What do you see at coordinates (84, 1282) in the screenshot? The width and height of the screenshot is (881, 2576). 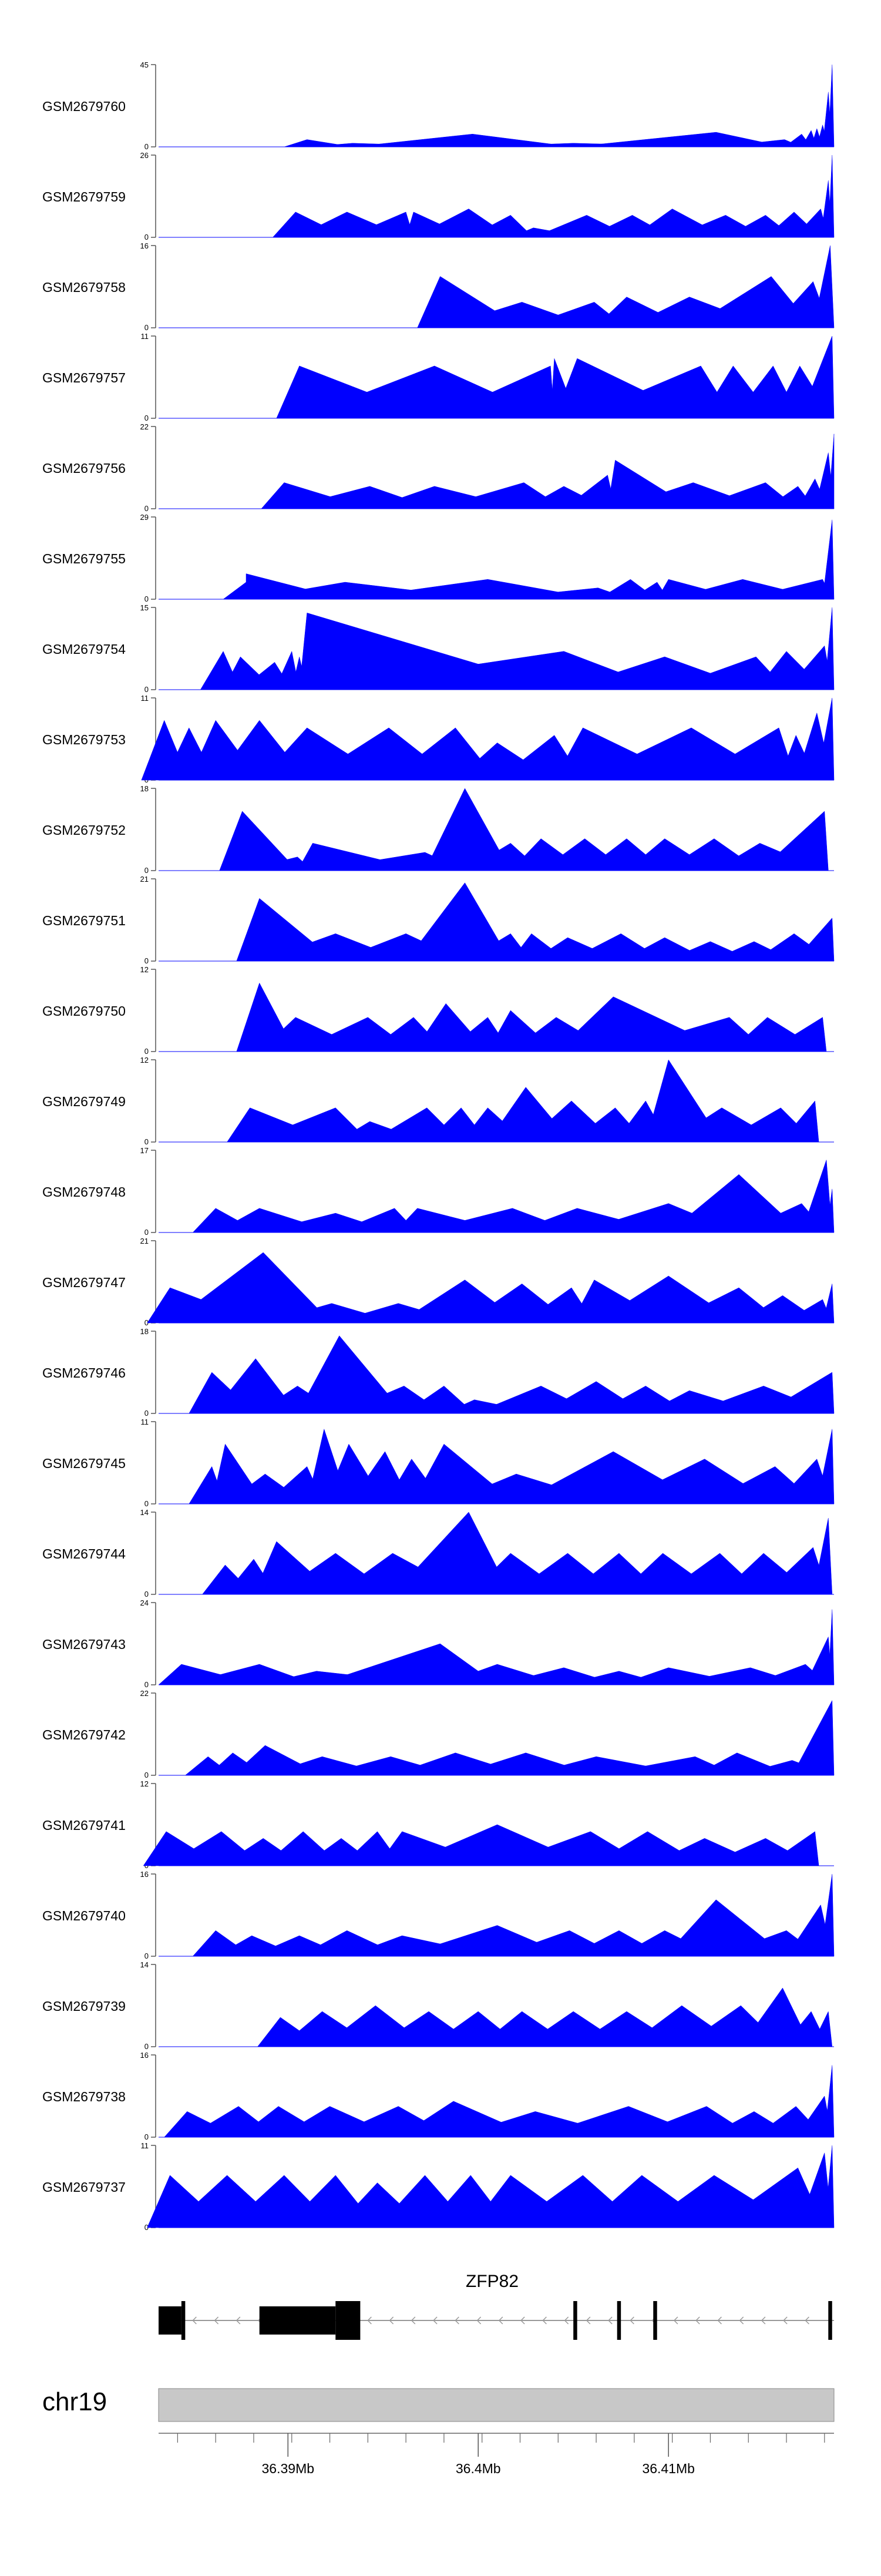 I see `track-label: GSM2679747` at bounding box center [84, 1282].